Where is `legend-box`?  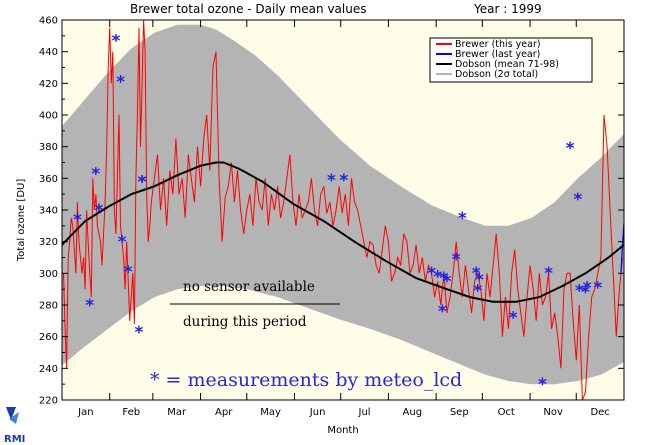
legend-box is located at coordinates (511, 60).